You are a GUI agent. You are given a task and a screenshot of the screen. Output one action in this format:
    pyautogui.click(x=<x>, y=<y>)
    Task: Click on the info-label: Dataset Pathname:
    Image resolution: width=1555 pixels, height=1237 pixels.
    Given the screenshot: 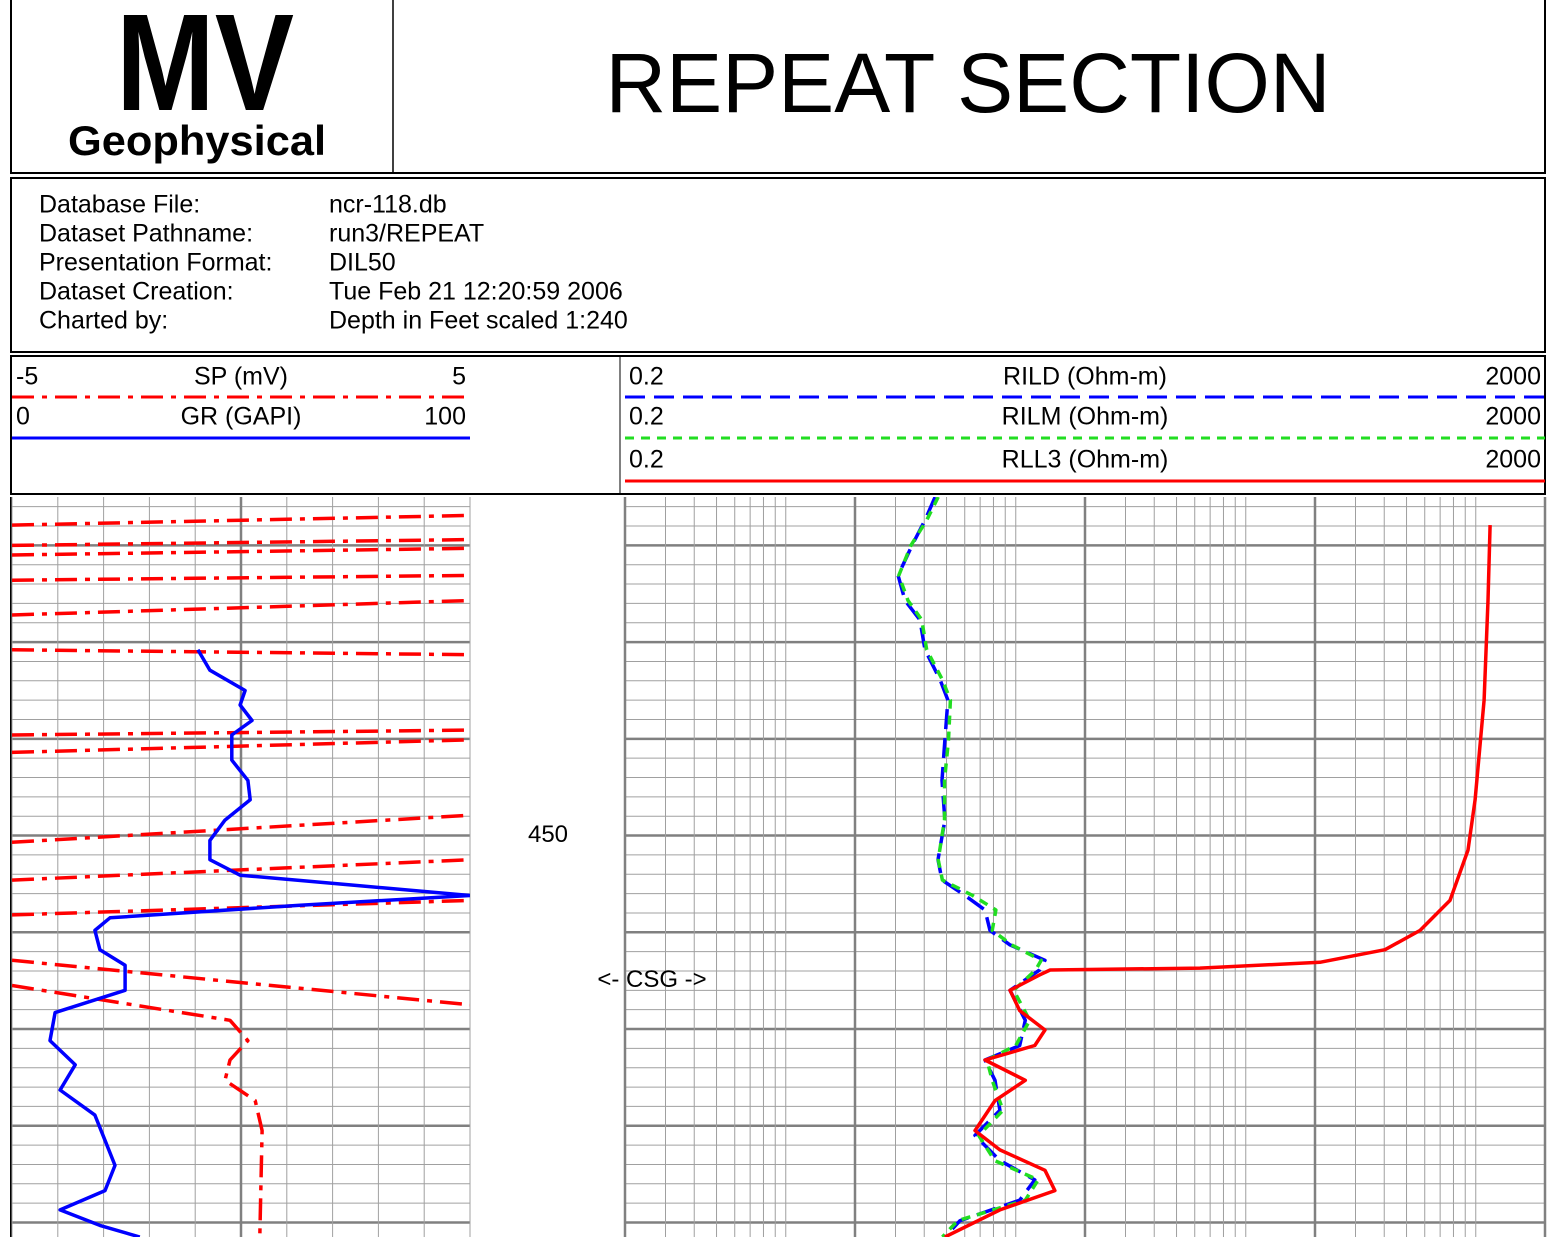 What is the action you would take?
    pyautogui.click(x=146, y=234)
    